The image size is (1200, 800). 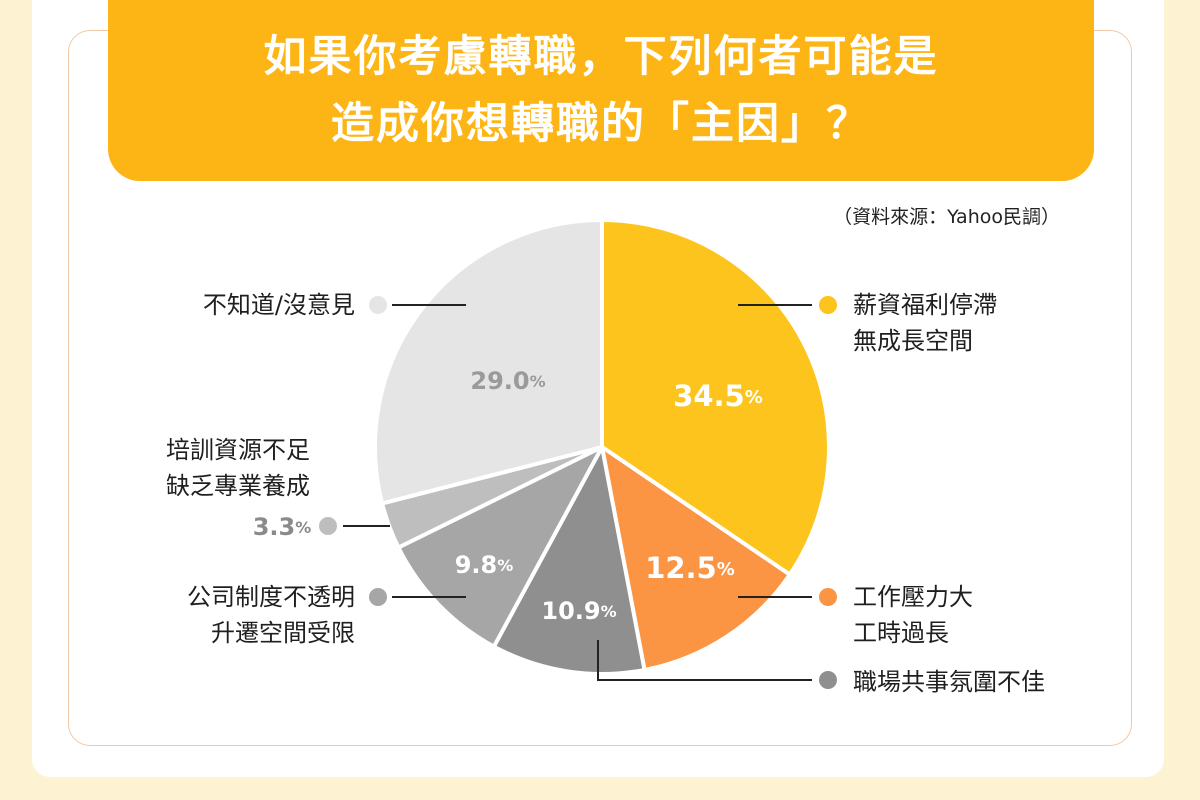 I want to click on slice-category-label-4-0: 培訓資源不足, so click(x=238, y=450).